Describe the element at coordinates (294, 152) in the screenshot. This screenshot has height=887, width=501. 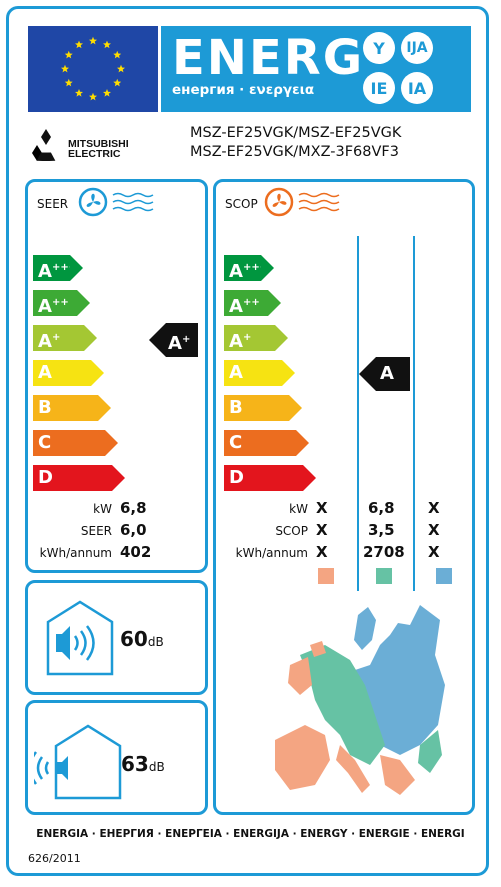
I see `model-line-2: MSZ-EF25VGK/MXZ-3F68VF3` at that location.